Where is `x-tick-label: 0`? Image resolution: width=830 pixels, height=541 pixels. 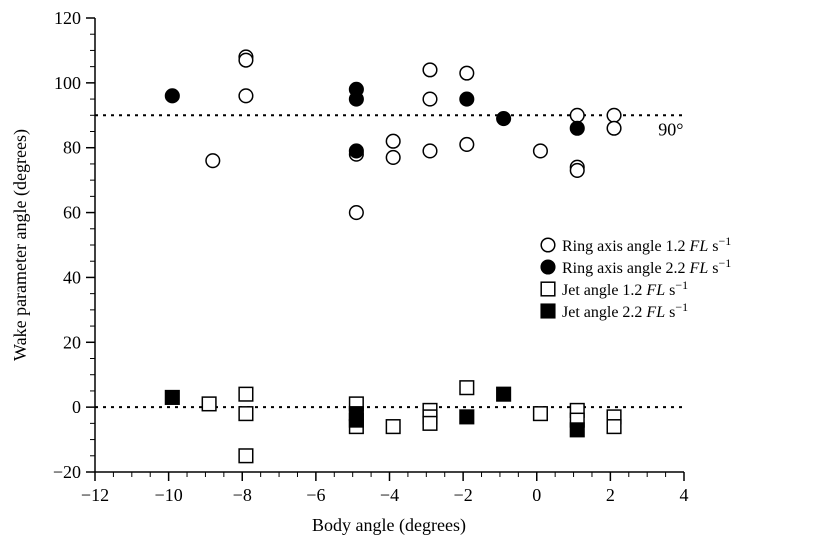 x-tick-label: 0 is located at coordinates (536, 495).